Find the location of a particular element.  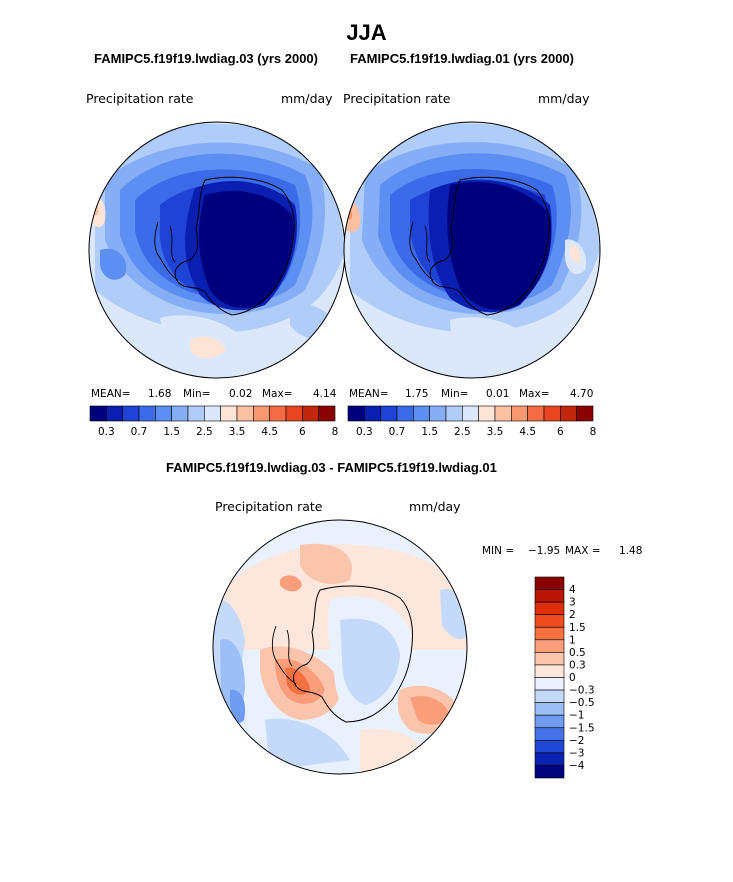

diff-colorbar-tick-label: 3 is located at coordinates (572, 603).